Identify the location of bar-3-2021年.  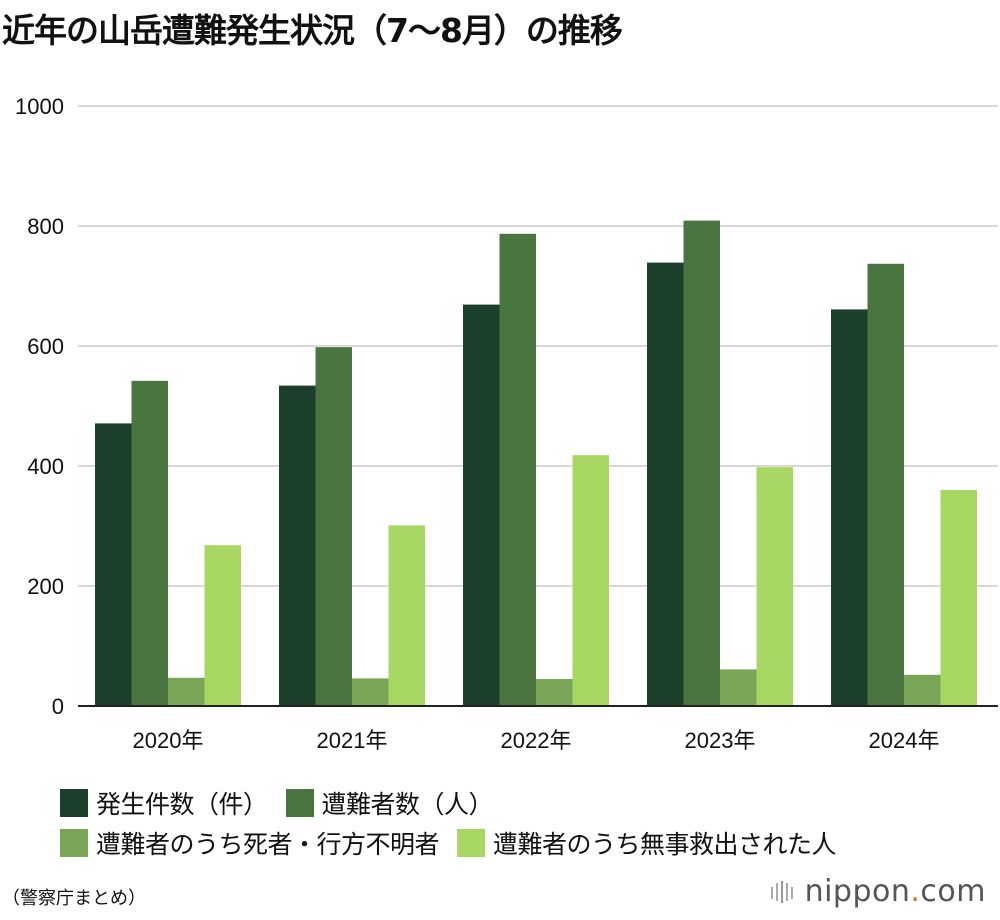
(370, 692).